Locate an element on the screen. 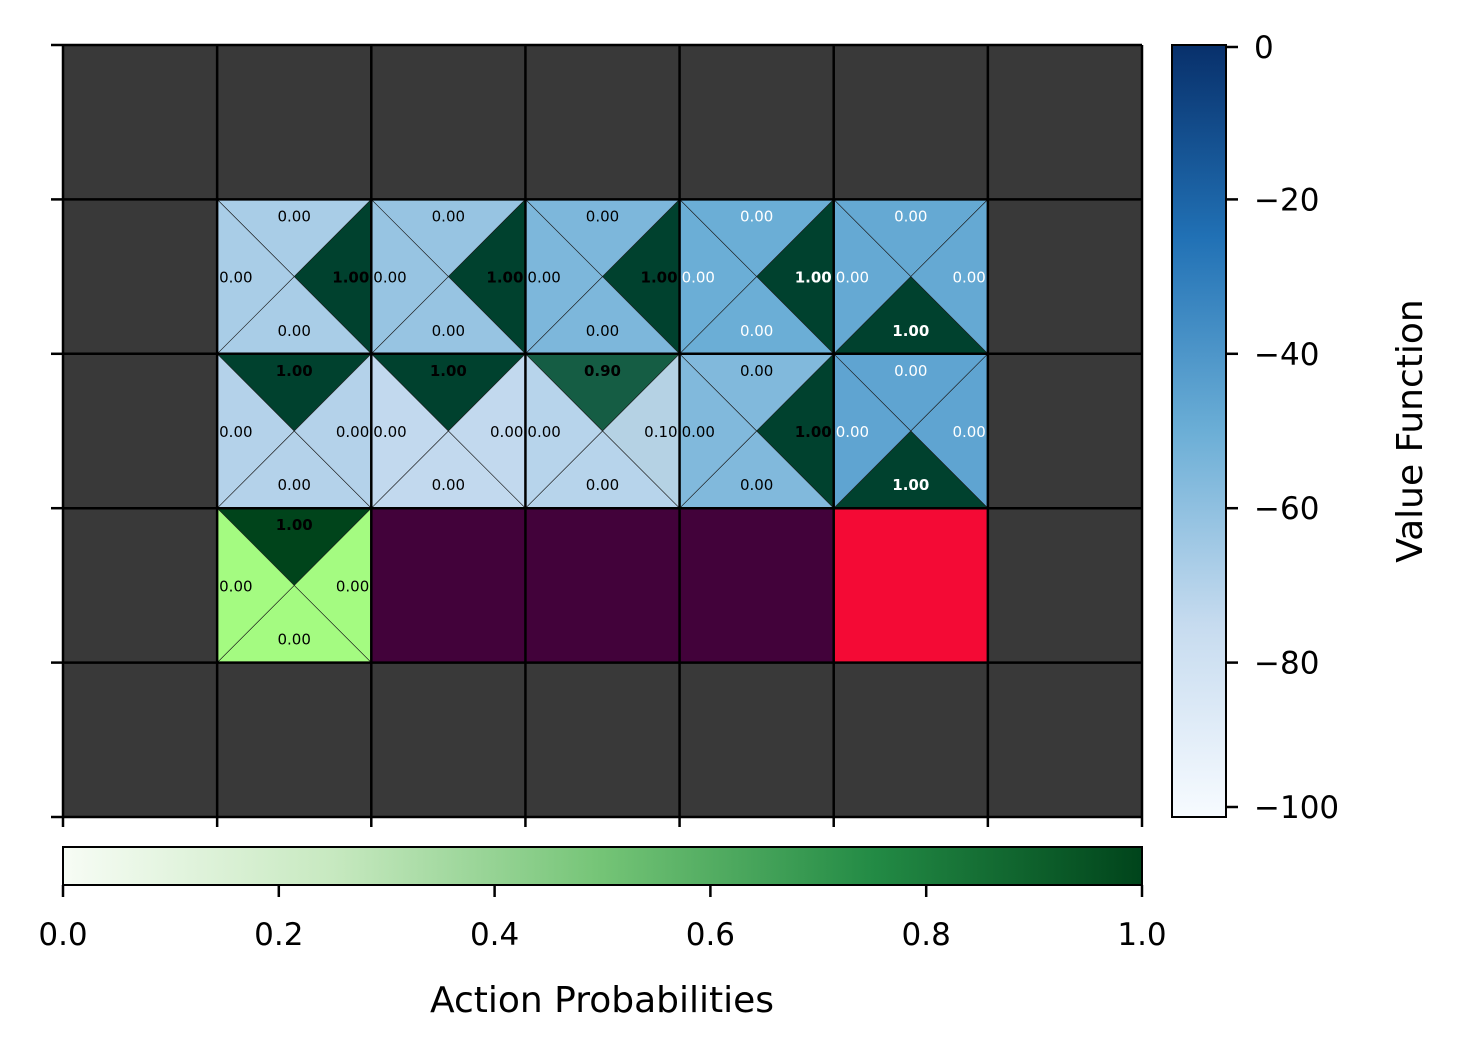 The width and height of the screenshot is (1463, 1051). action-prob-up: 0.90 is located at coordinates (602, 371).